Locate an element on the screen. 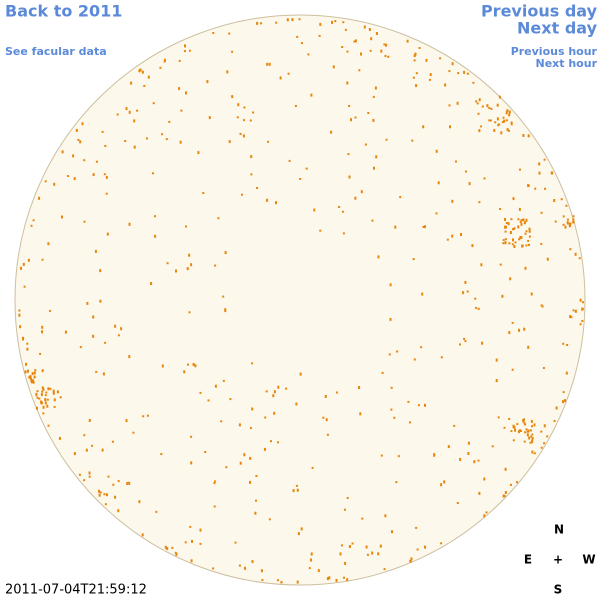  back-link: Back to 2011 is located at coordinates (63, 11).